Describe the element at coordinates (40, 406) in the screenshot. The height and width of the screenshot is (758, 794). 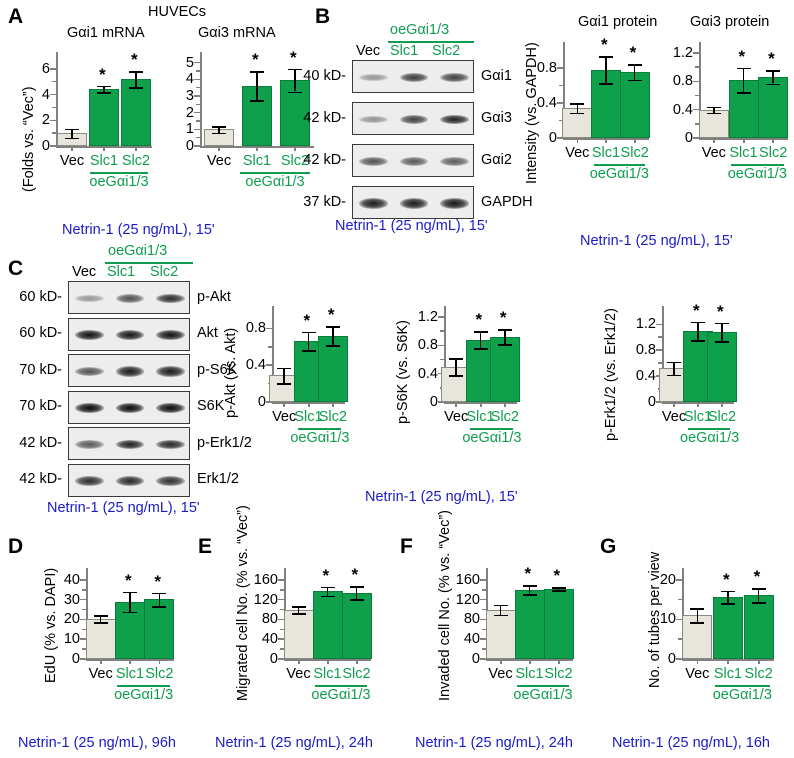
I see `blot-kd-label: 70 kD-` at that location.